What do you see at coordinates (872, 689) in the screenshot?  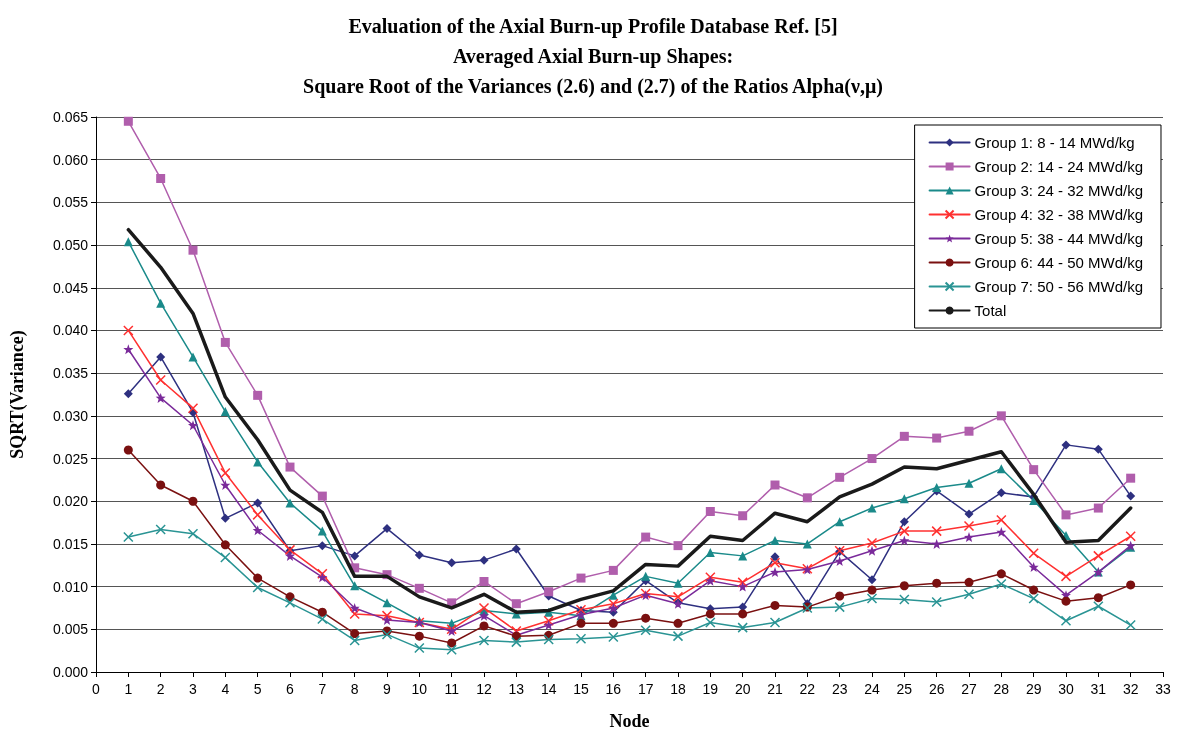 I see `x-tick-label: 24` at bounding box center [872, 689].